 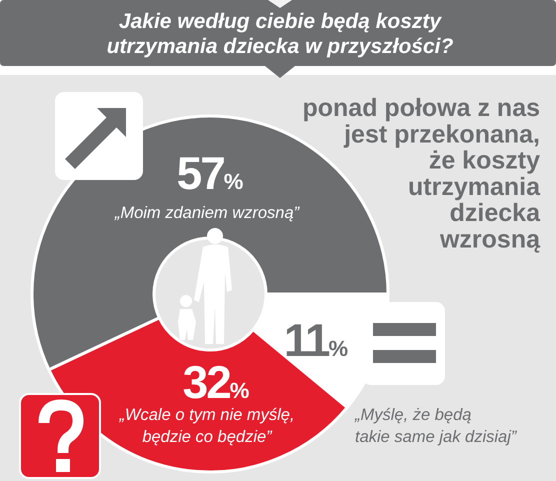 I want to click on slice-label: „Wcale o tym nie myślę, będzie co będzie”, so click(x=206, y=426).